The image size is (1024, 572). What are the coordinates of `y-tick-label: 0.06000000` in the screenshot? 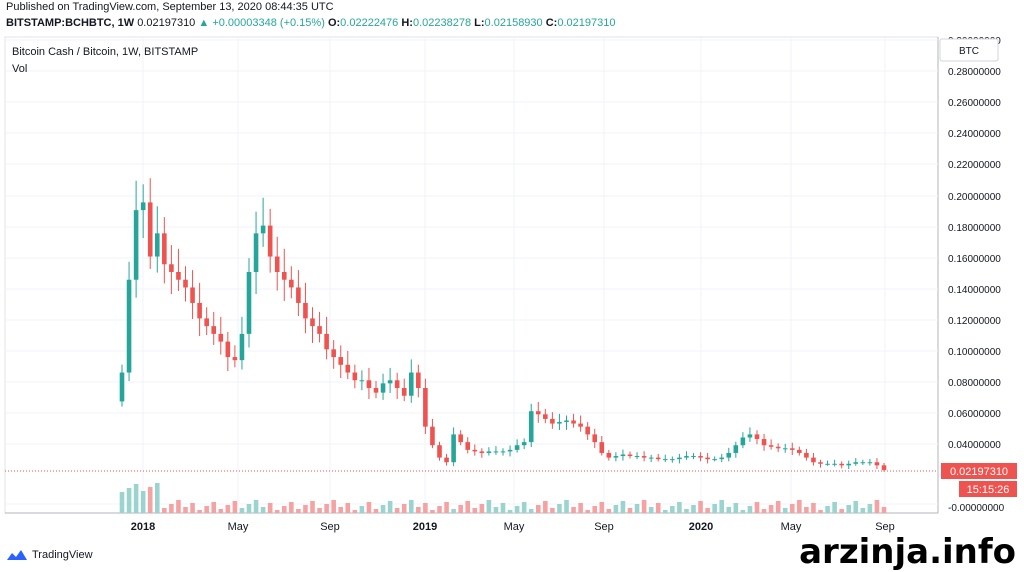 It's located at (974, 414).